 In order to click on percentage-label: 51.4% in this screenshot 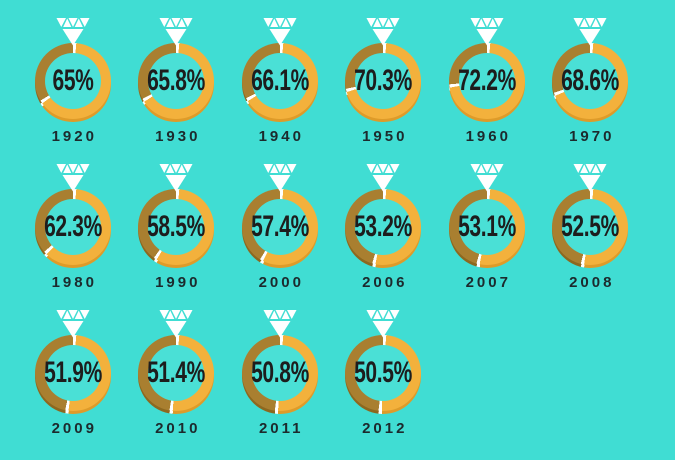, I will do `click(176, 372)`.